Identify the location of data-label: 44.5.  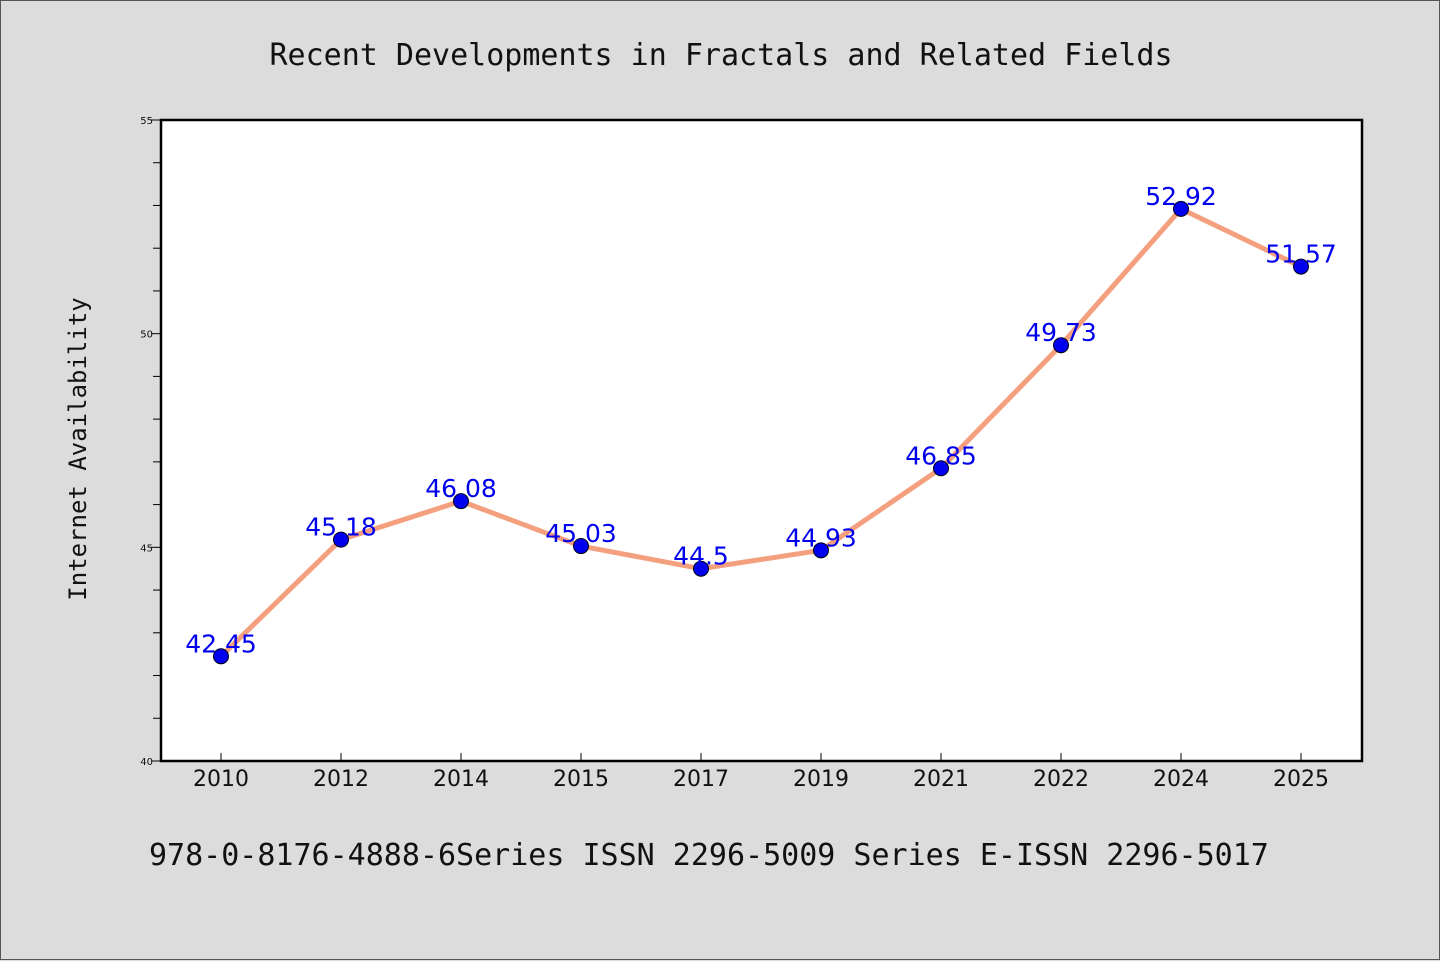
(701, 556).